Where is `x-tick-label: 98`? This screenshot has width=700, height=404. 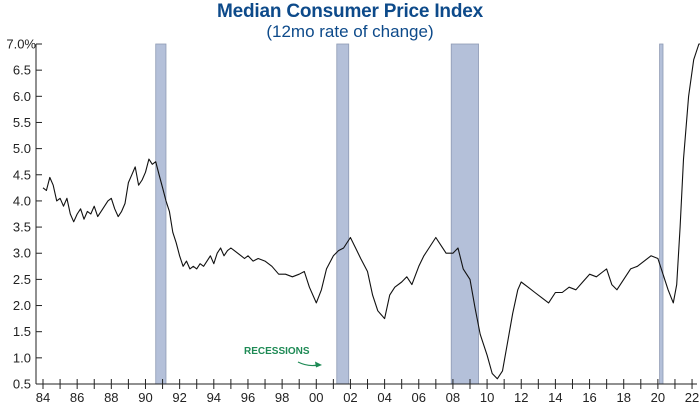
x-tick-label: 98 is located at coordinates (282, 397).